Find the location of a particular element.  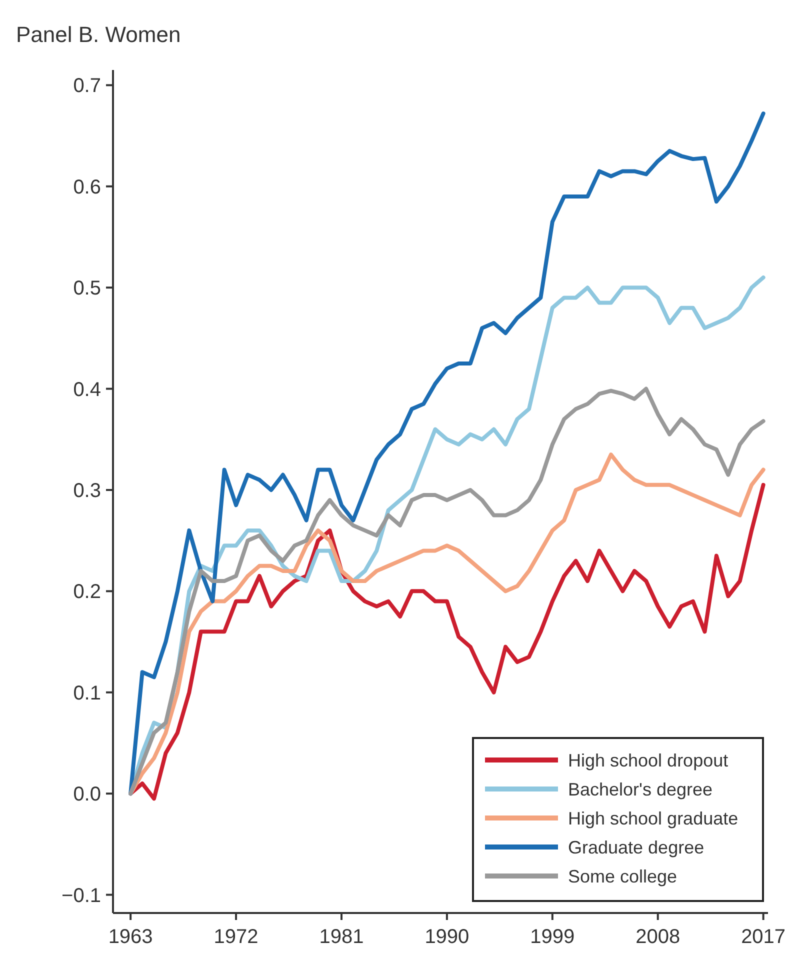

y-tick-label: 0.6 is located at coordinates (87, 187).